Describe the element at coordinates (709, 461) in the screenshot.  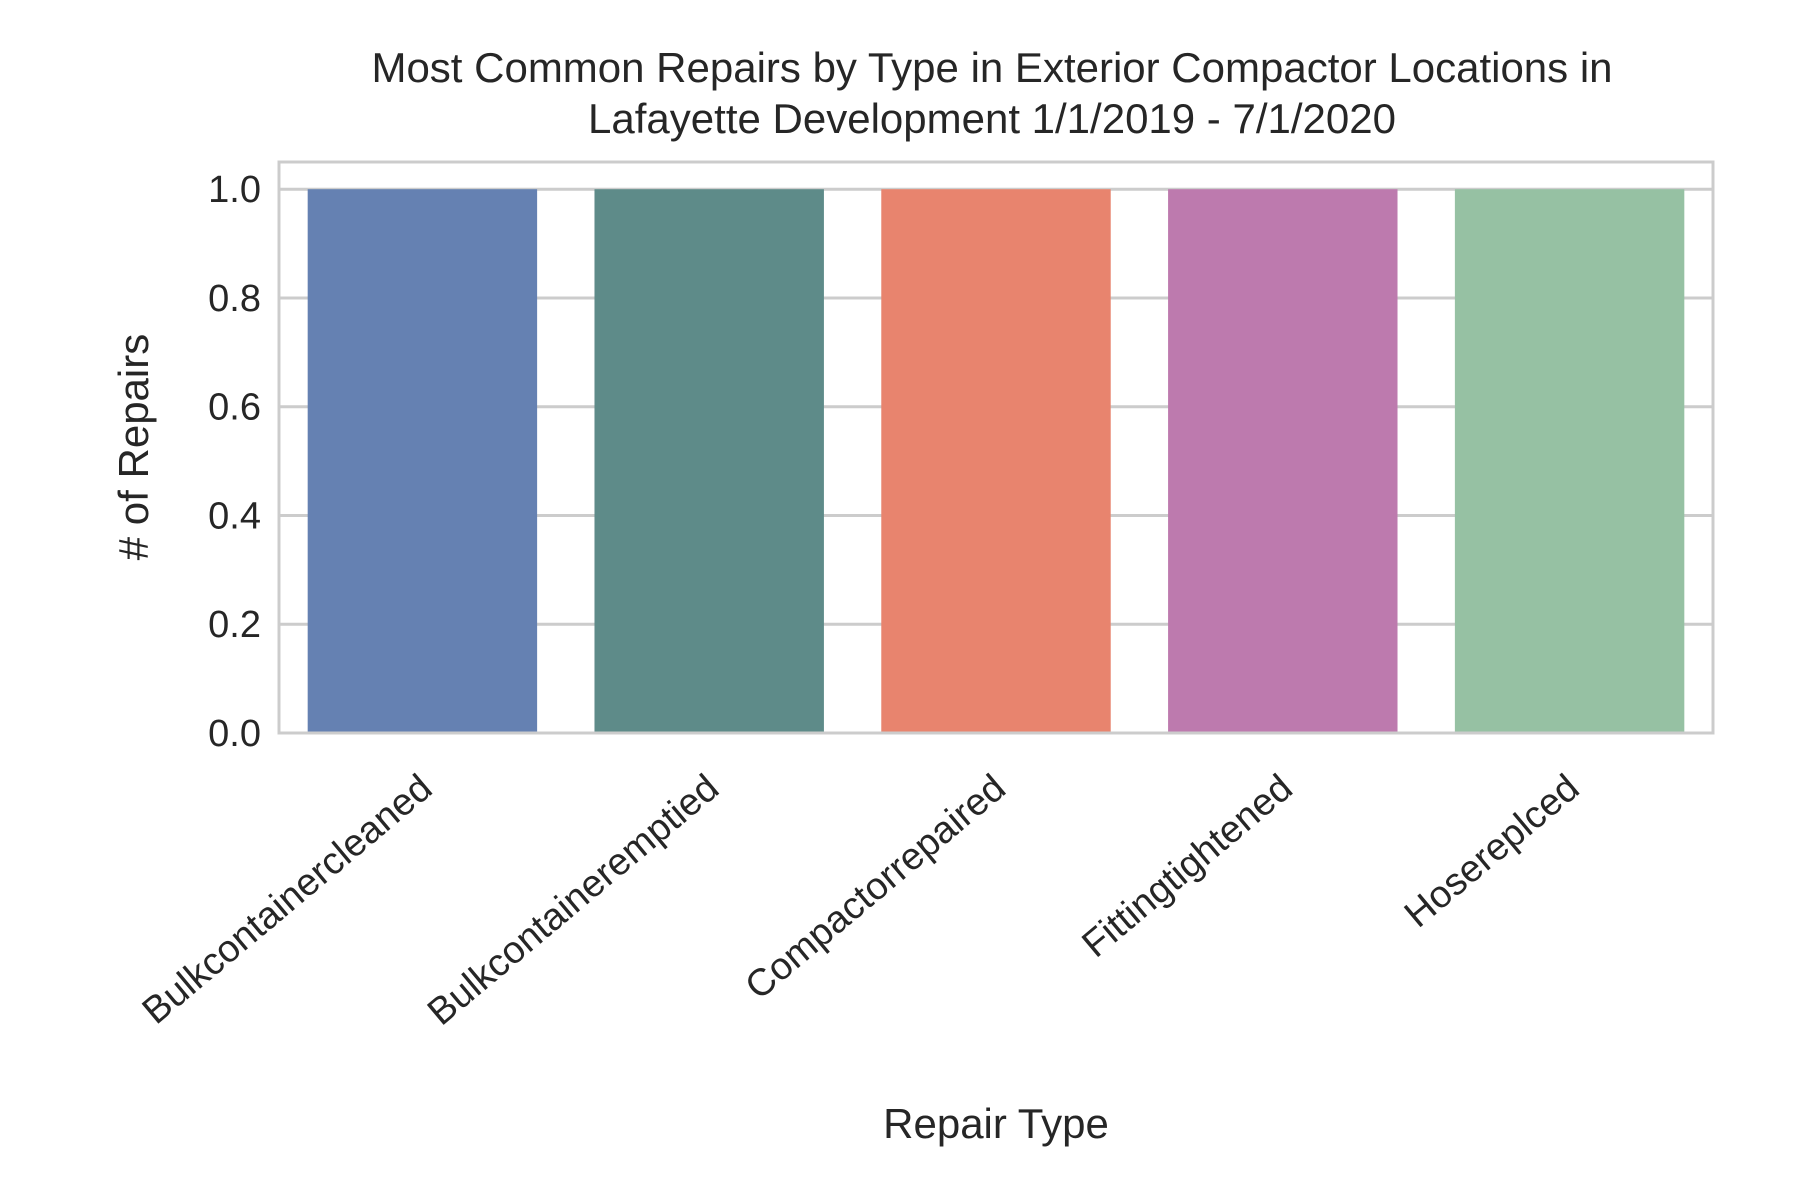
I see `bar-bulkcontaineremptied` at that location.